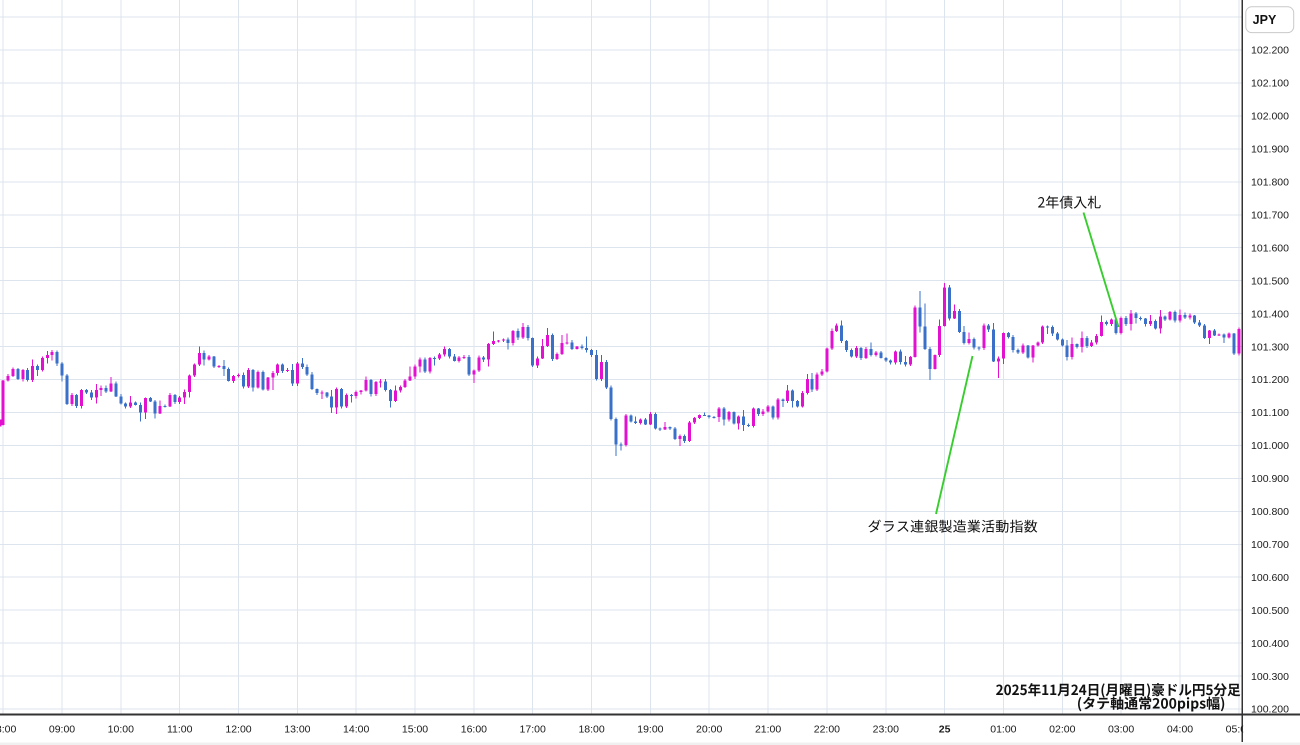 The height and width of the screenshot is (745, 1300). Describe the element at coordinates (1270, 677) in the screenshot. I see `svg-text: 100.300` at that location.